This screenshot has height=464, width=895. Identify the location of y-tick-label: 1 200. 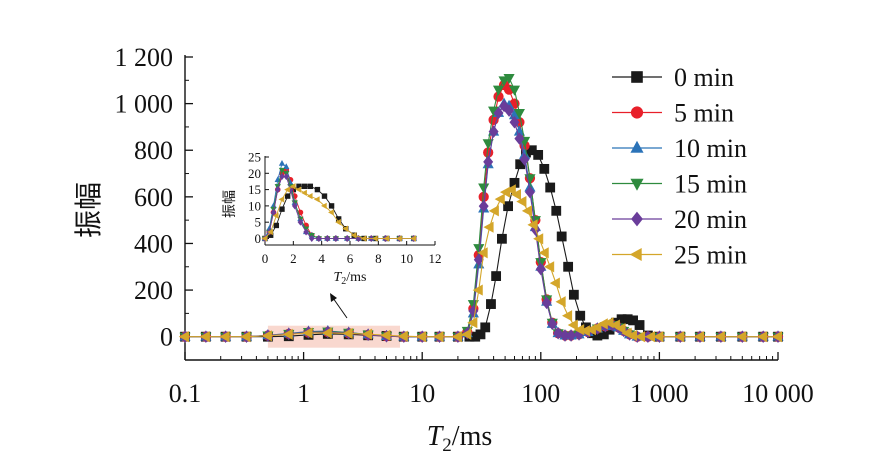
(144, 57).